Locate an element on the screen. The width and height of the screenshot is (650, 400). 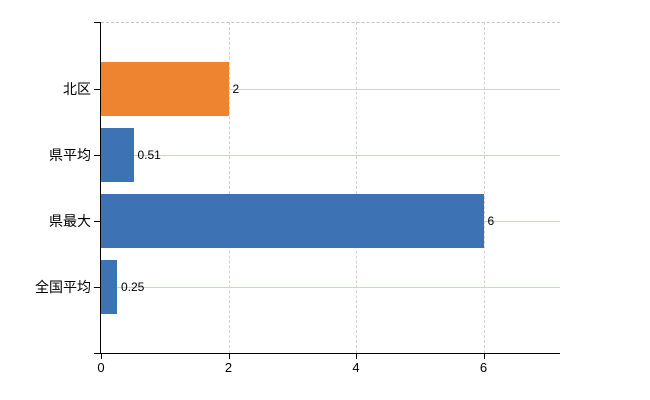
x-tick-label: 0 is located at coordinates (101, 367).